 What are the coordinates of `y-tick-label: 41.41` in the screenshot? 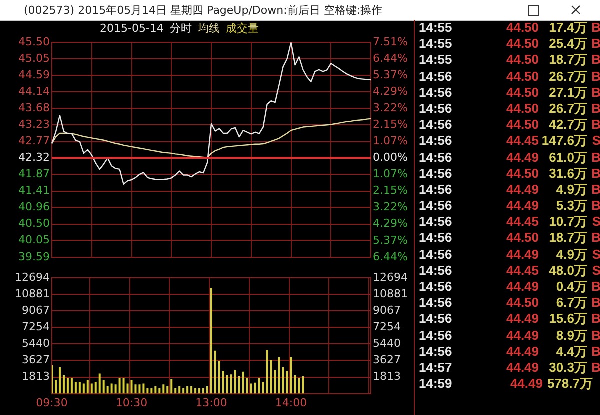 It's located at (34, 191).